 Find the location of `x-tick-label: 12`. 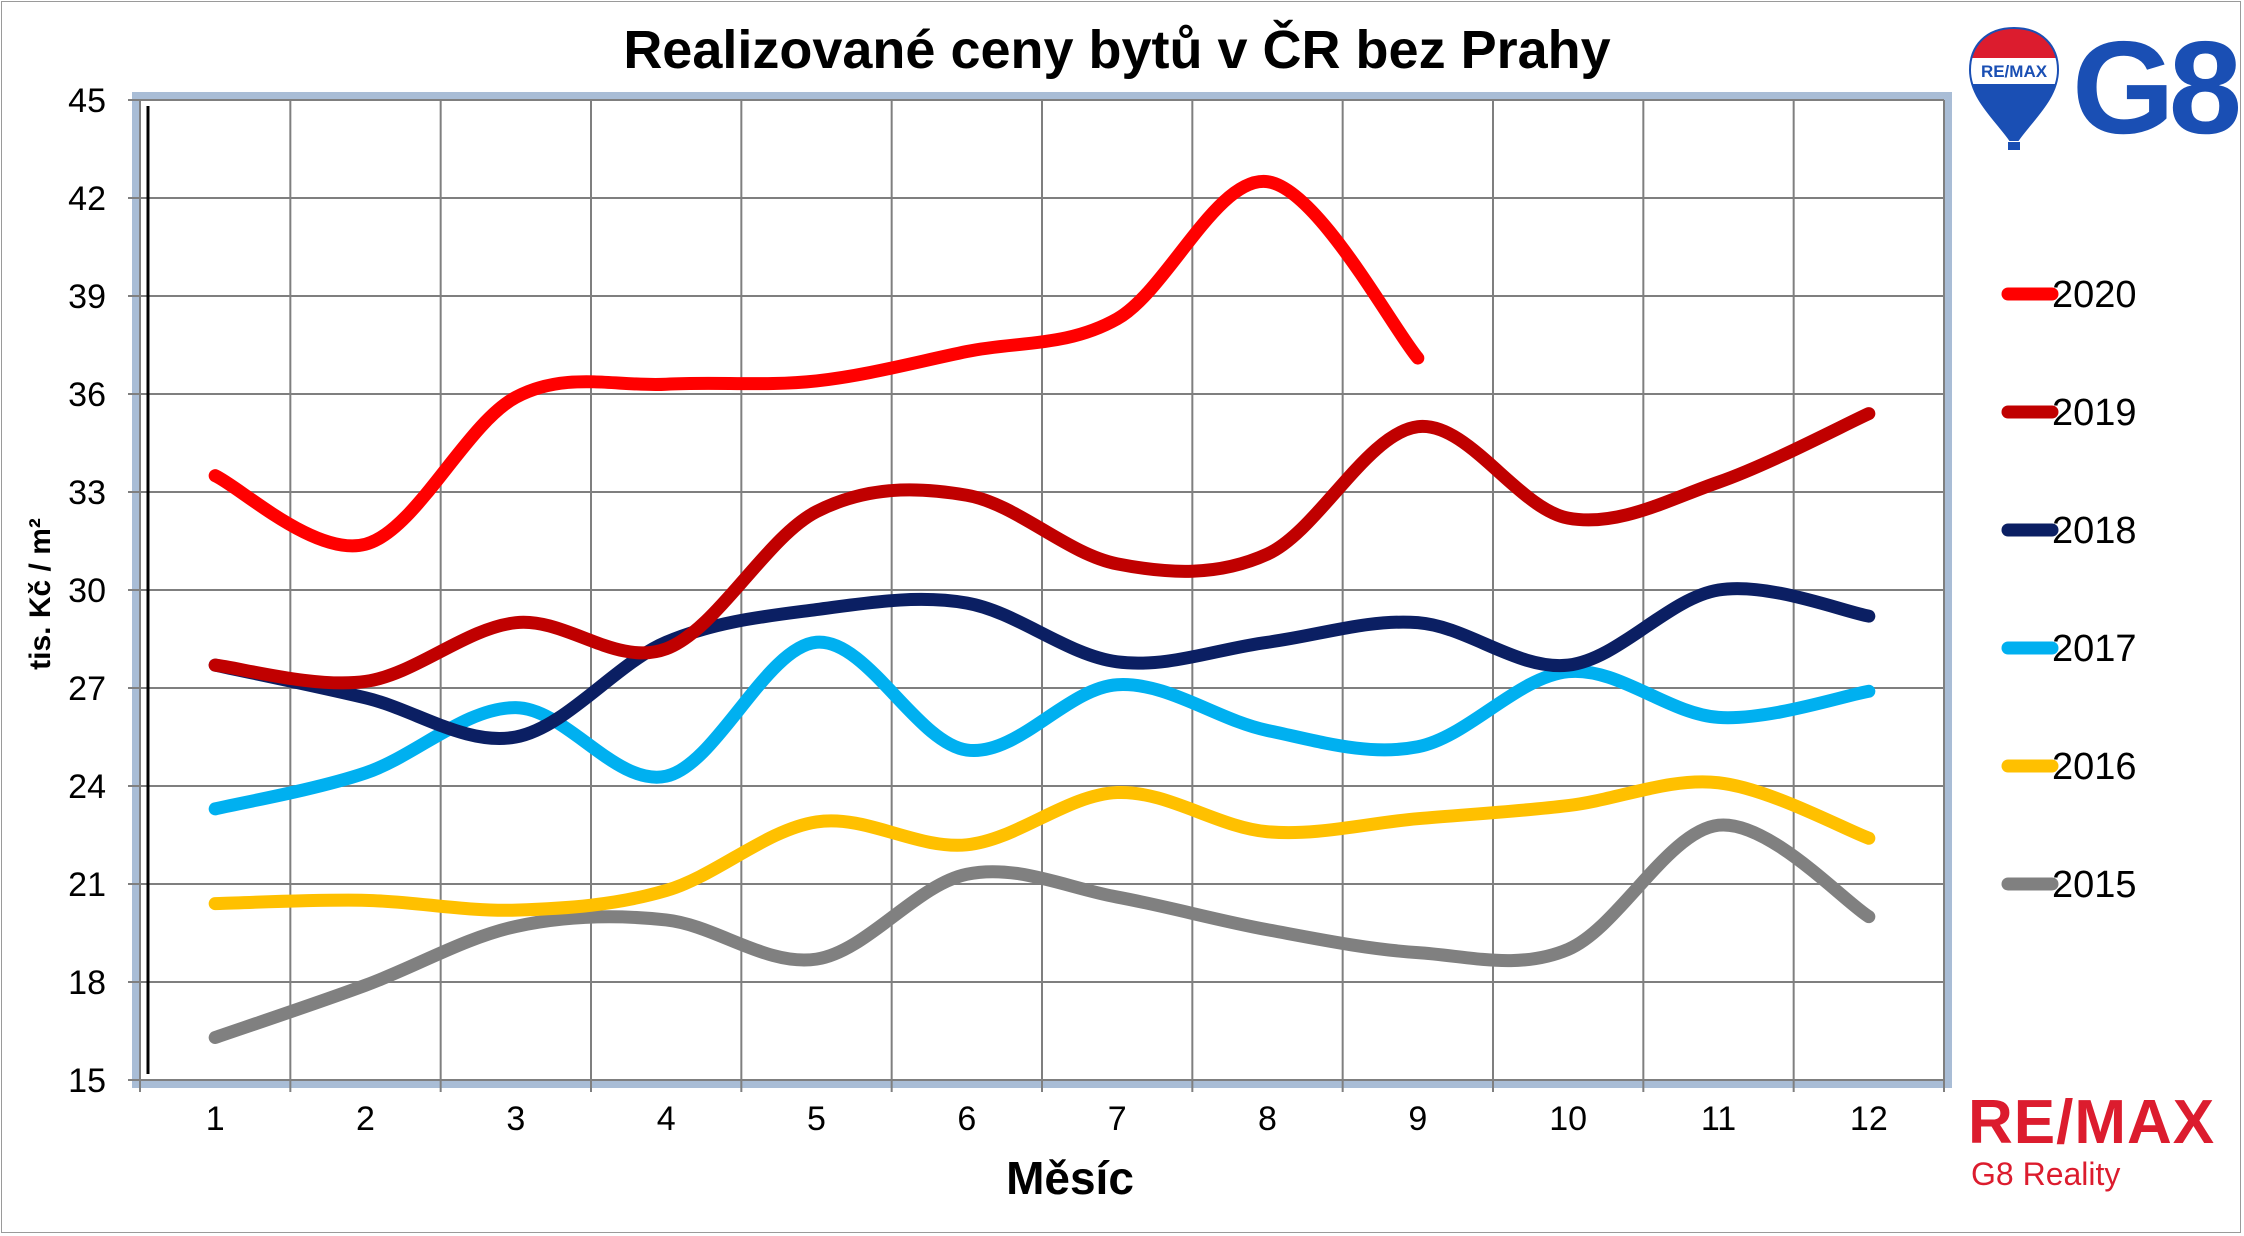

x-tick-label: 12 is located at coordinates (1869, 1119).